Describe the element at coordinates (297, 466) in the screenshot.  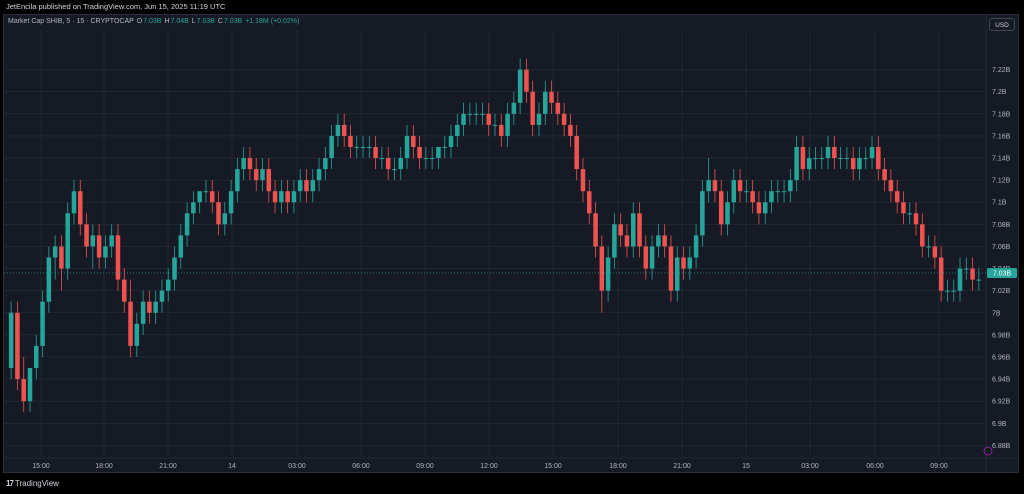
I see `x-tick-label: 03:00` at that location.